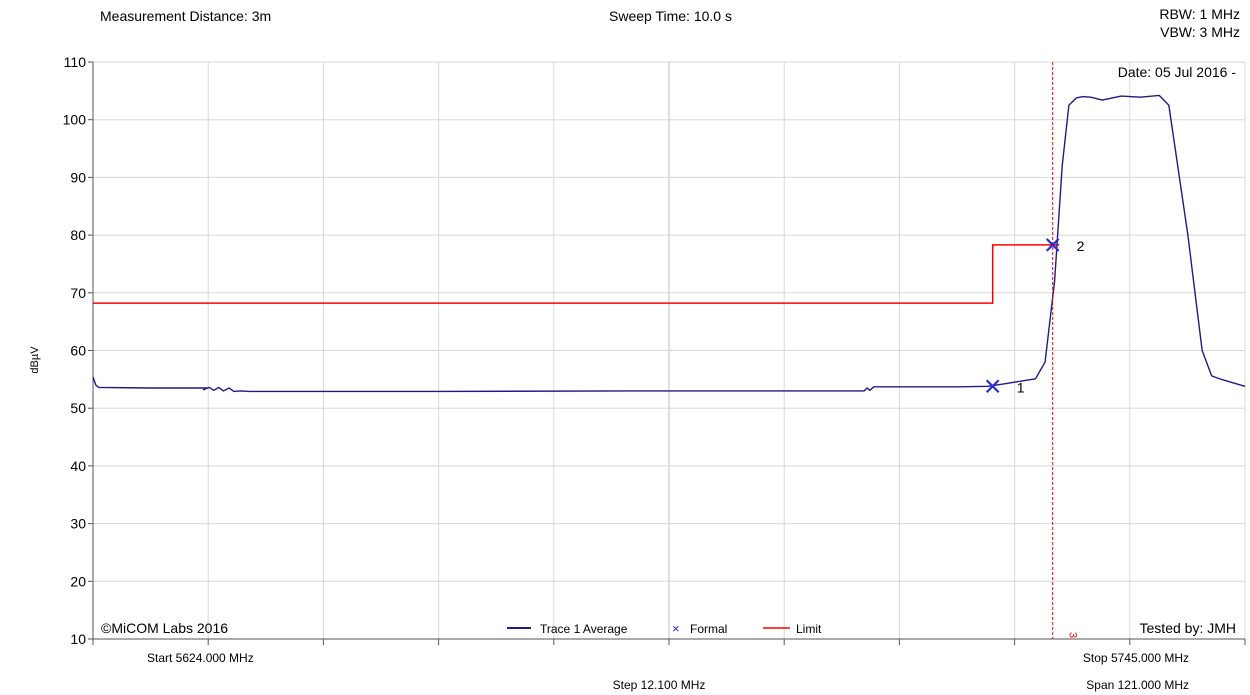 This screenshot has height=695, width=1250. I want to click on legend-formal-label: Formal, so click(708, 629).